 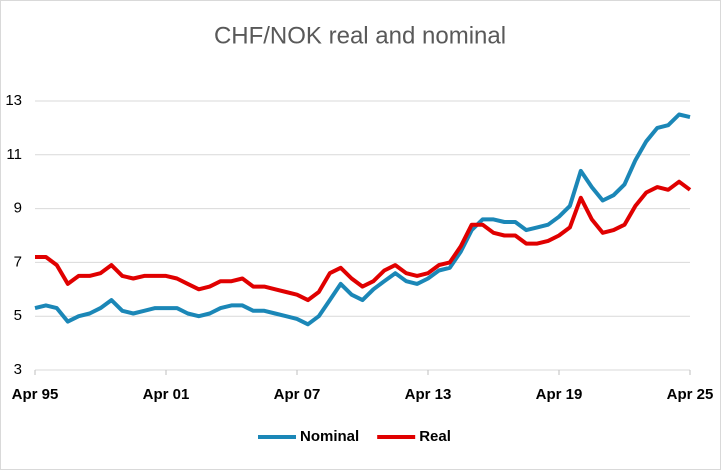 What do you see at coordinates (329, 436) in the screenshot?
I see `legend-label: Nominal` at bounding box center [329, 436].